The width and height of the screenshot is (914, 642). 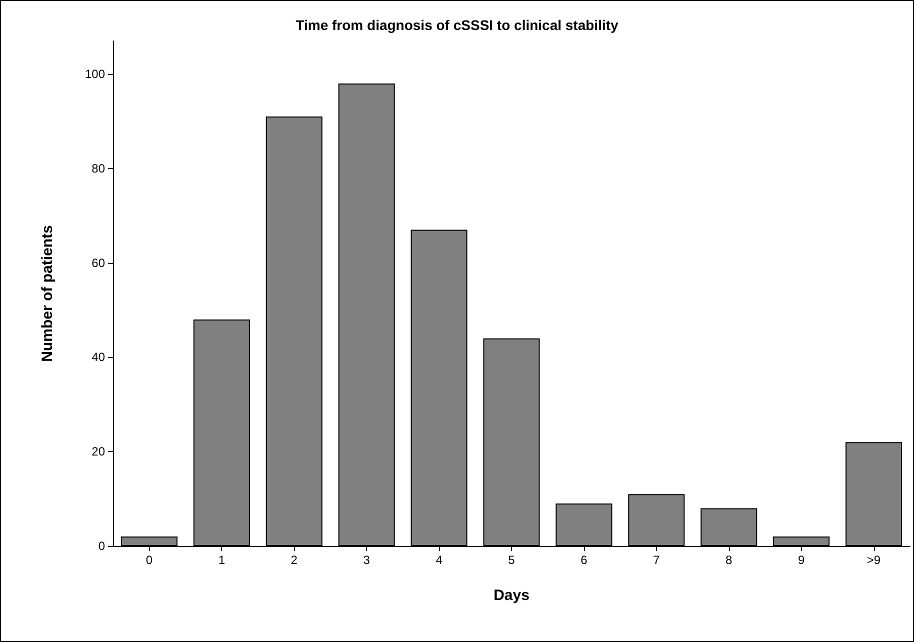 I want to click on y-tick-label: 60, so click(x=99, y=263).